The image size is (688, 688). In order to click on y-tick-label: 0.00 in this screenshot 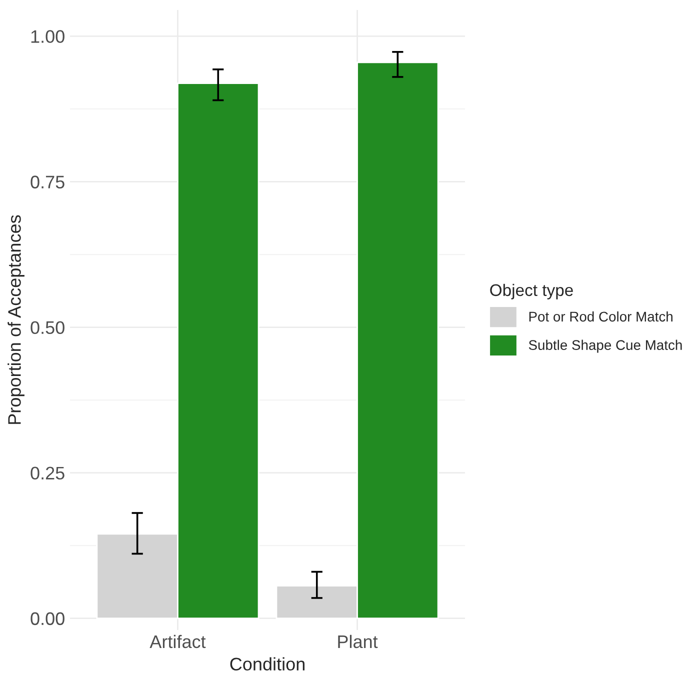, I will do `click(47, 619)`.